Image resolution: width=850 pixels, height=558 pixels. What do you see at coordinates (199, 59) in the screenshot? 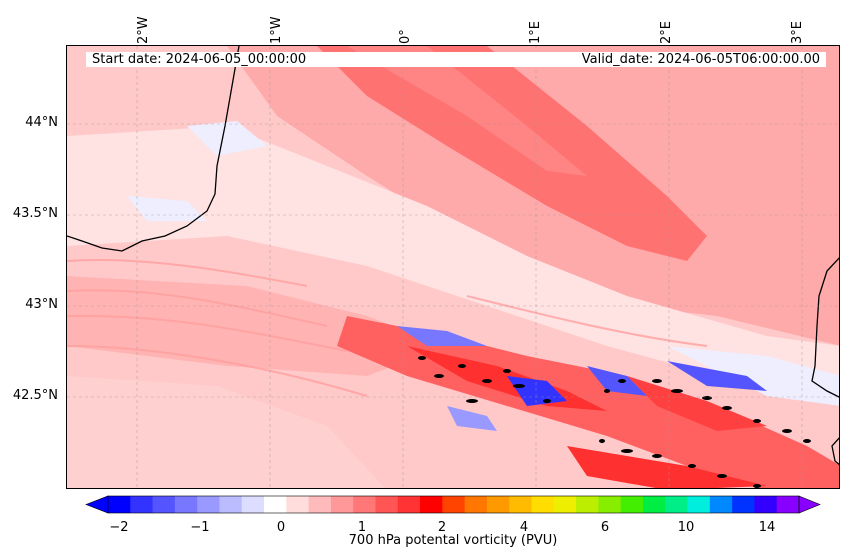
I see `start-date-text: Start date: 2024-06-05_00:00:00` at bounding box center [199, 59].